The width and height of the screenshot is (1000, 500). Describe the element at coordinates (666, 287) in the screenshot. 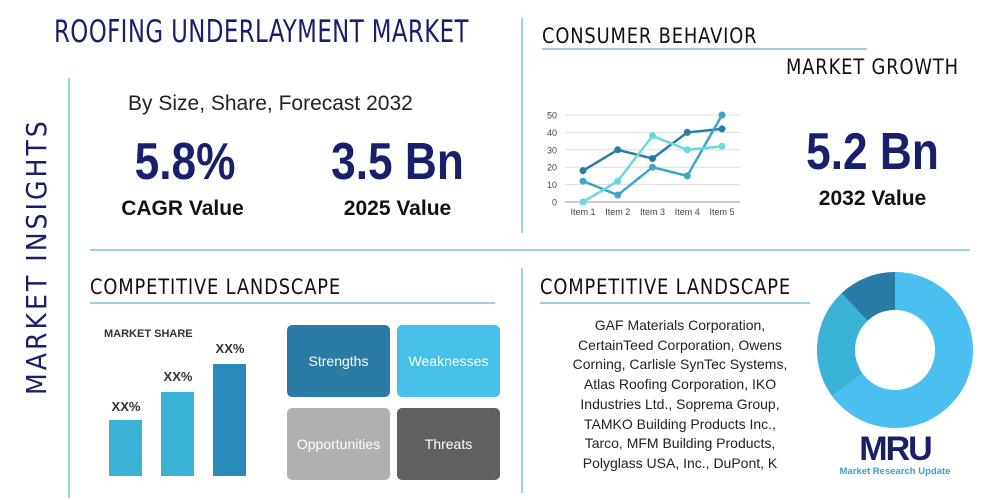

I see `competitive-right-heading: COMPETITIVE LANDSCAPE` at that location.